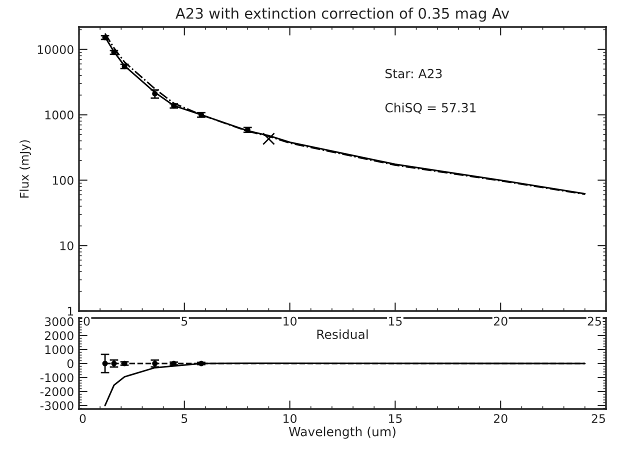 This screenshot has height=460, width=623. Describe the element at coordinates (413, 73) in the screenshot. I see `annotation: Star: A23` at that location.